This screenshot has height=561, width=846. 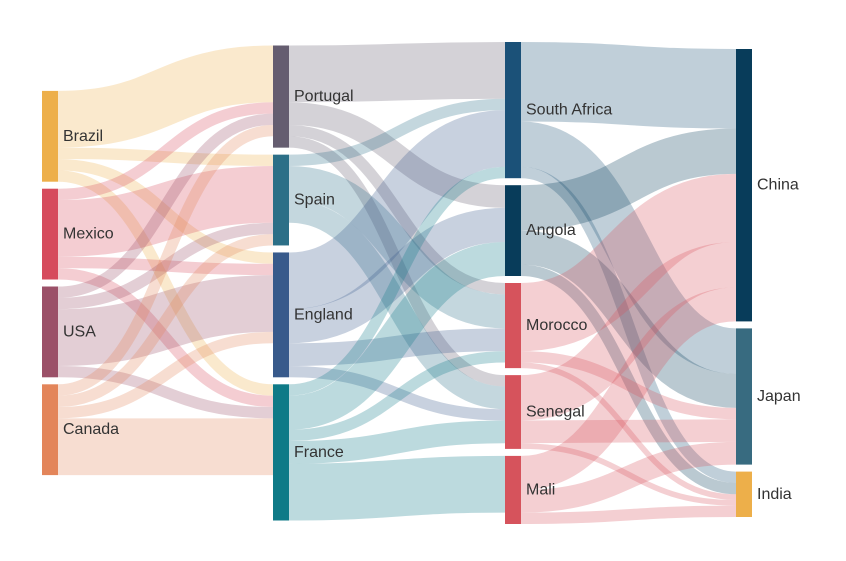 What do you see at coordinates (324, 96) in the screenshot?
I see `node-label-portugal: Portugal` at bounding box center [324, 96].